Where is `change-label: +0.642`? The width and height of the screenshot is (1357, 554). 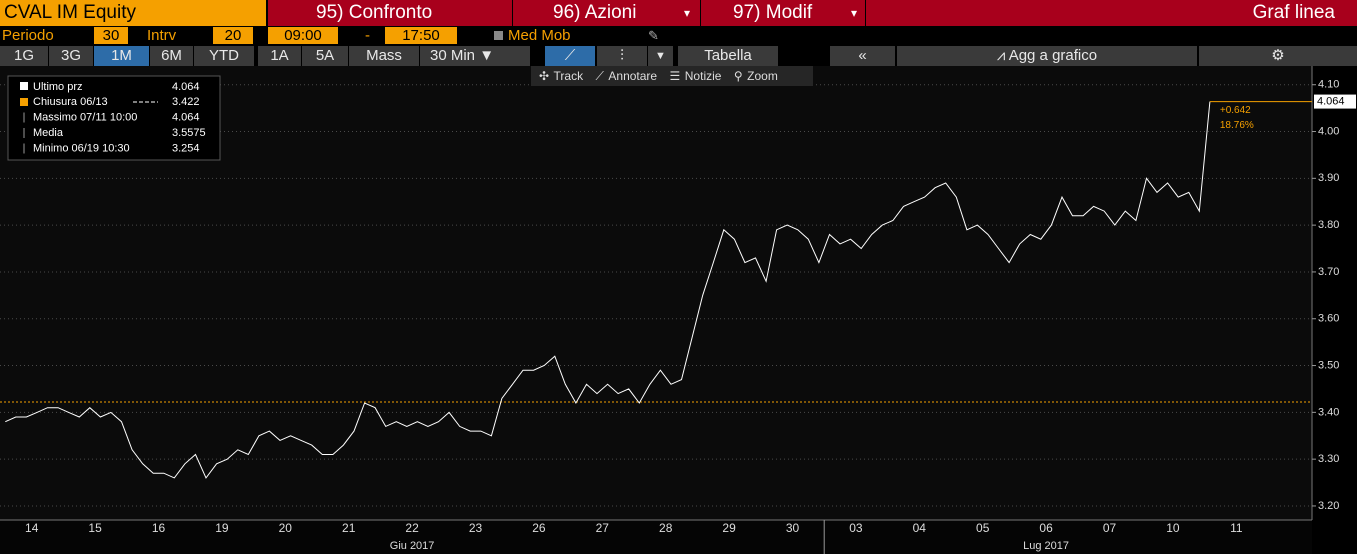
change-label: +0.642 is located at coordinates (1235, 110).